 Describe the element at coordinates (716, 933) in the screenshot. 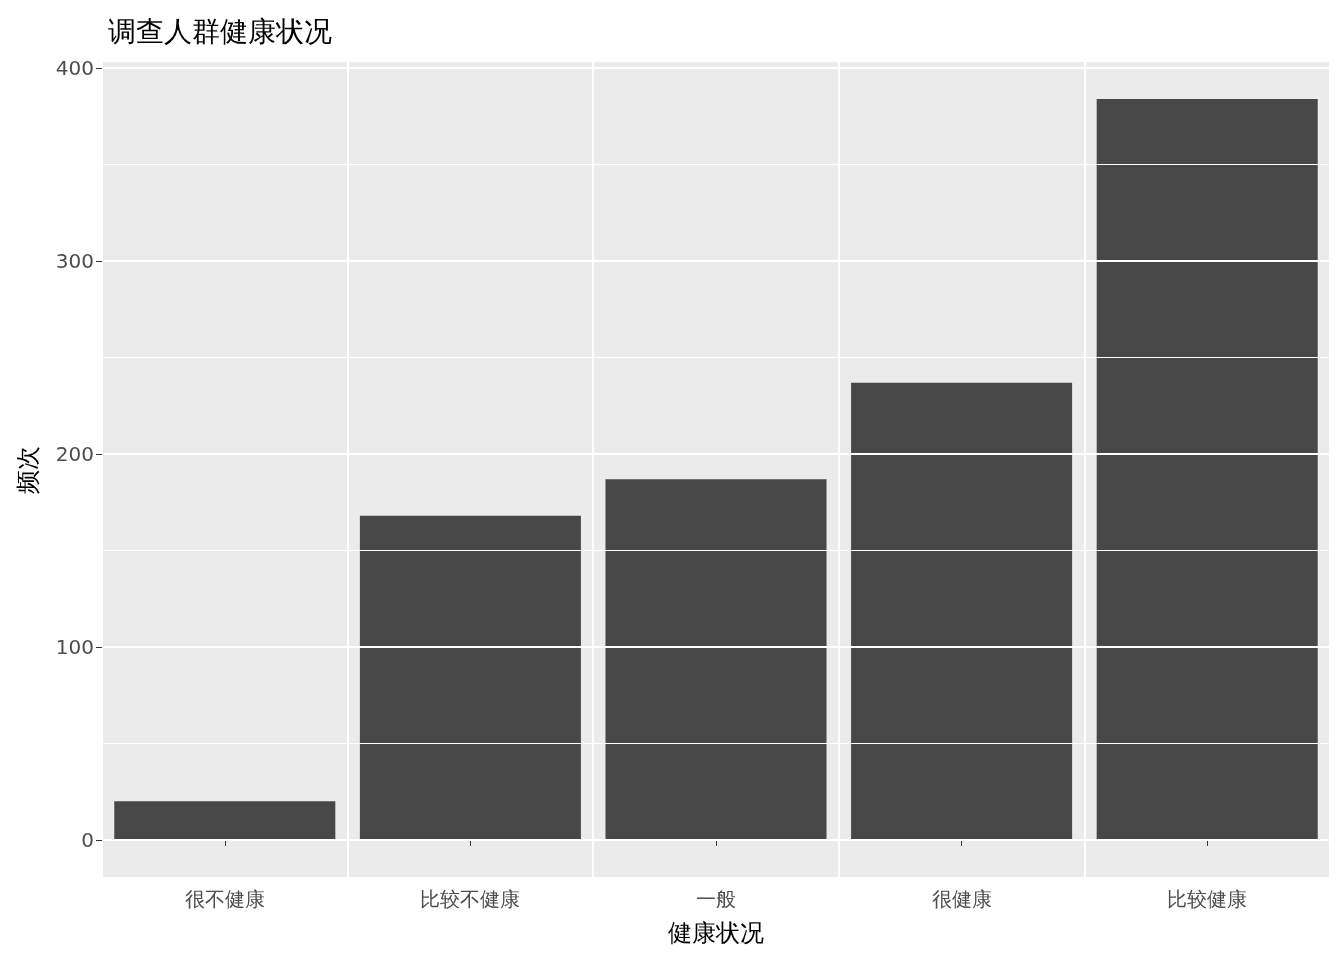

I see `x-axis-title: 健康状况` at that location.